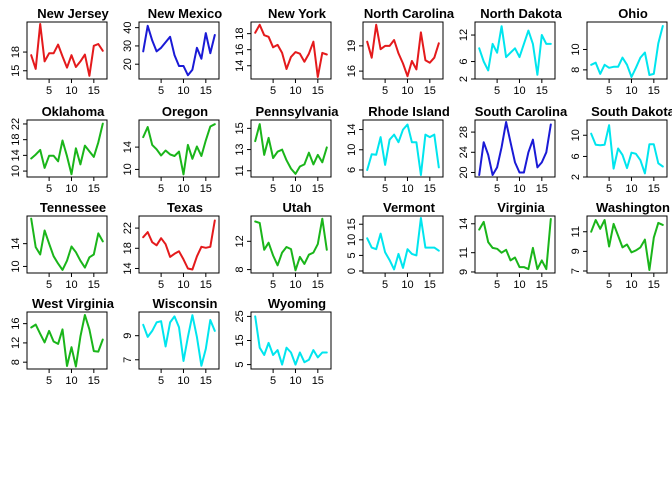 The image size is (672, 480). I want to click on y-axis: 10 14, so click(130, 158).